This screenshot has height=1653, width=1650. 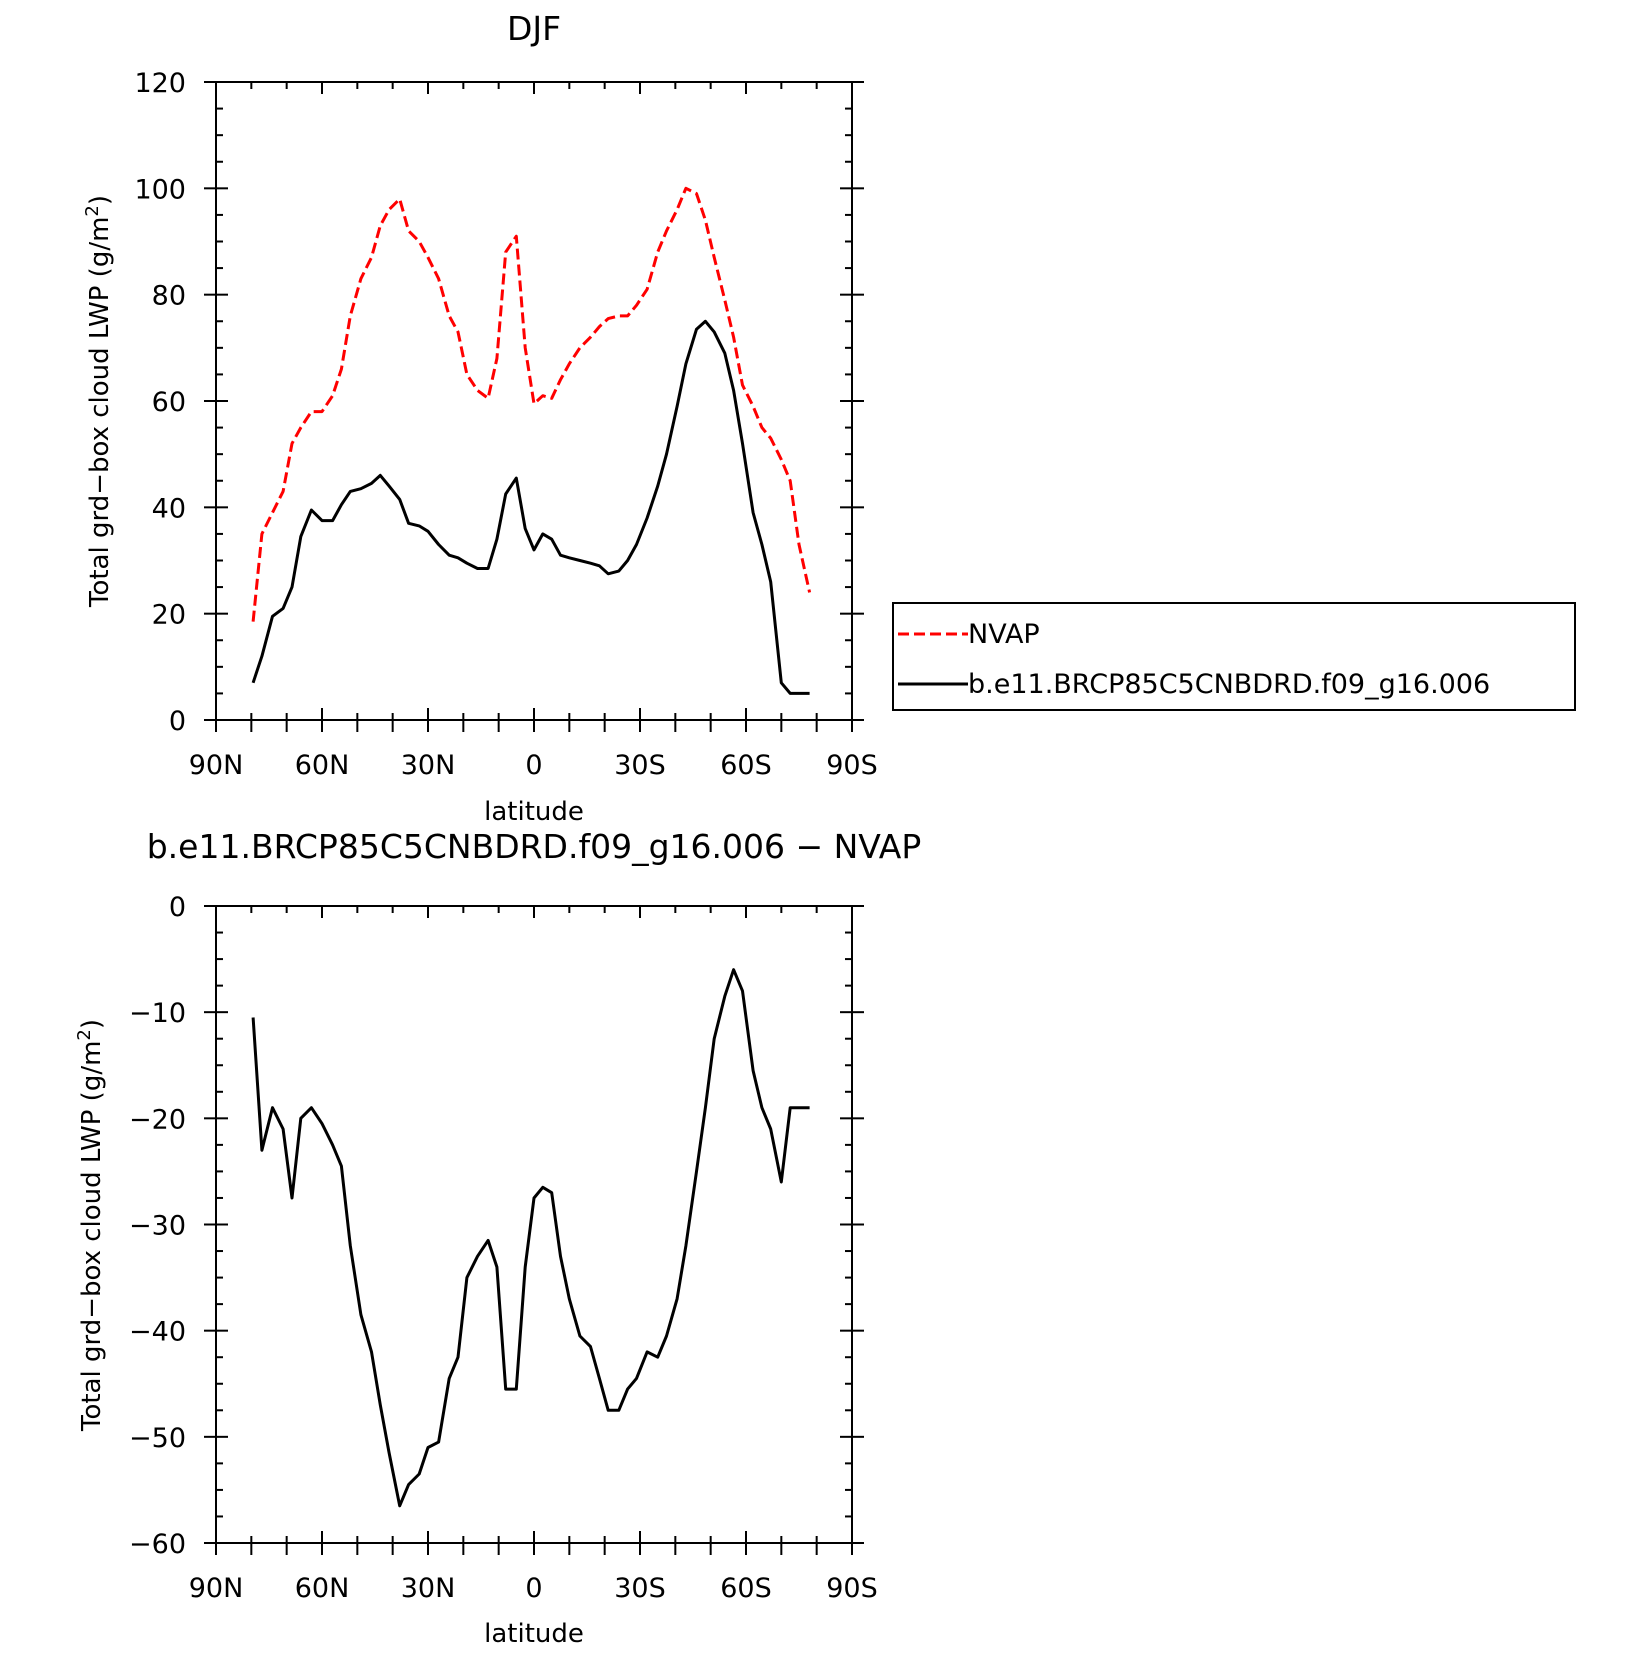 What do you see at coordinates (640, 765) in the screenshot?
I see `top-x-tick-label: 30S` at bounding box center [640, 765].